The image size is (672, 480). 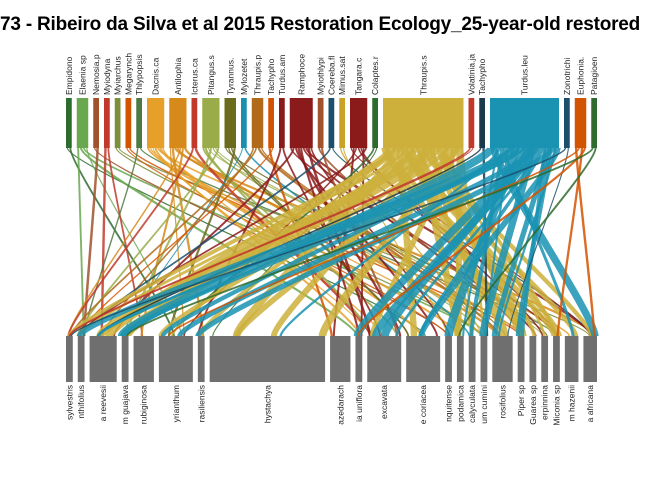 I want to click on higher-species-label: Myiarchus, so click(x=118, y=75).